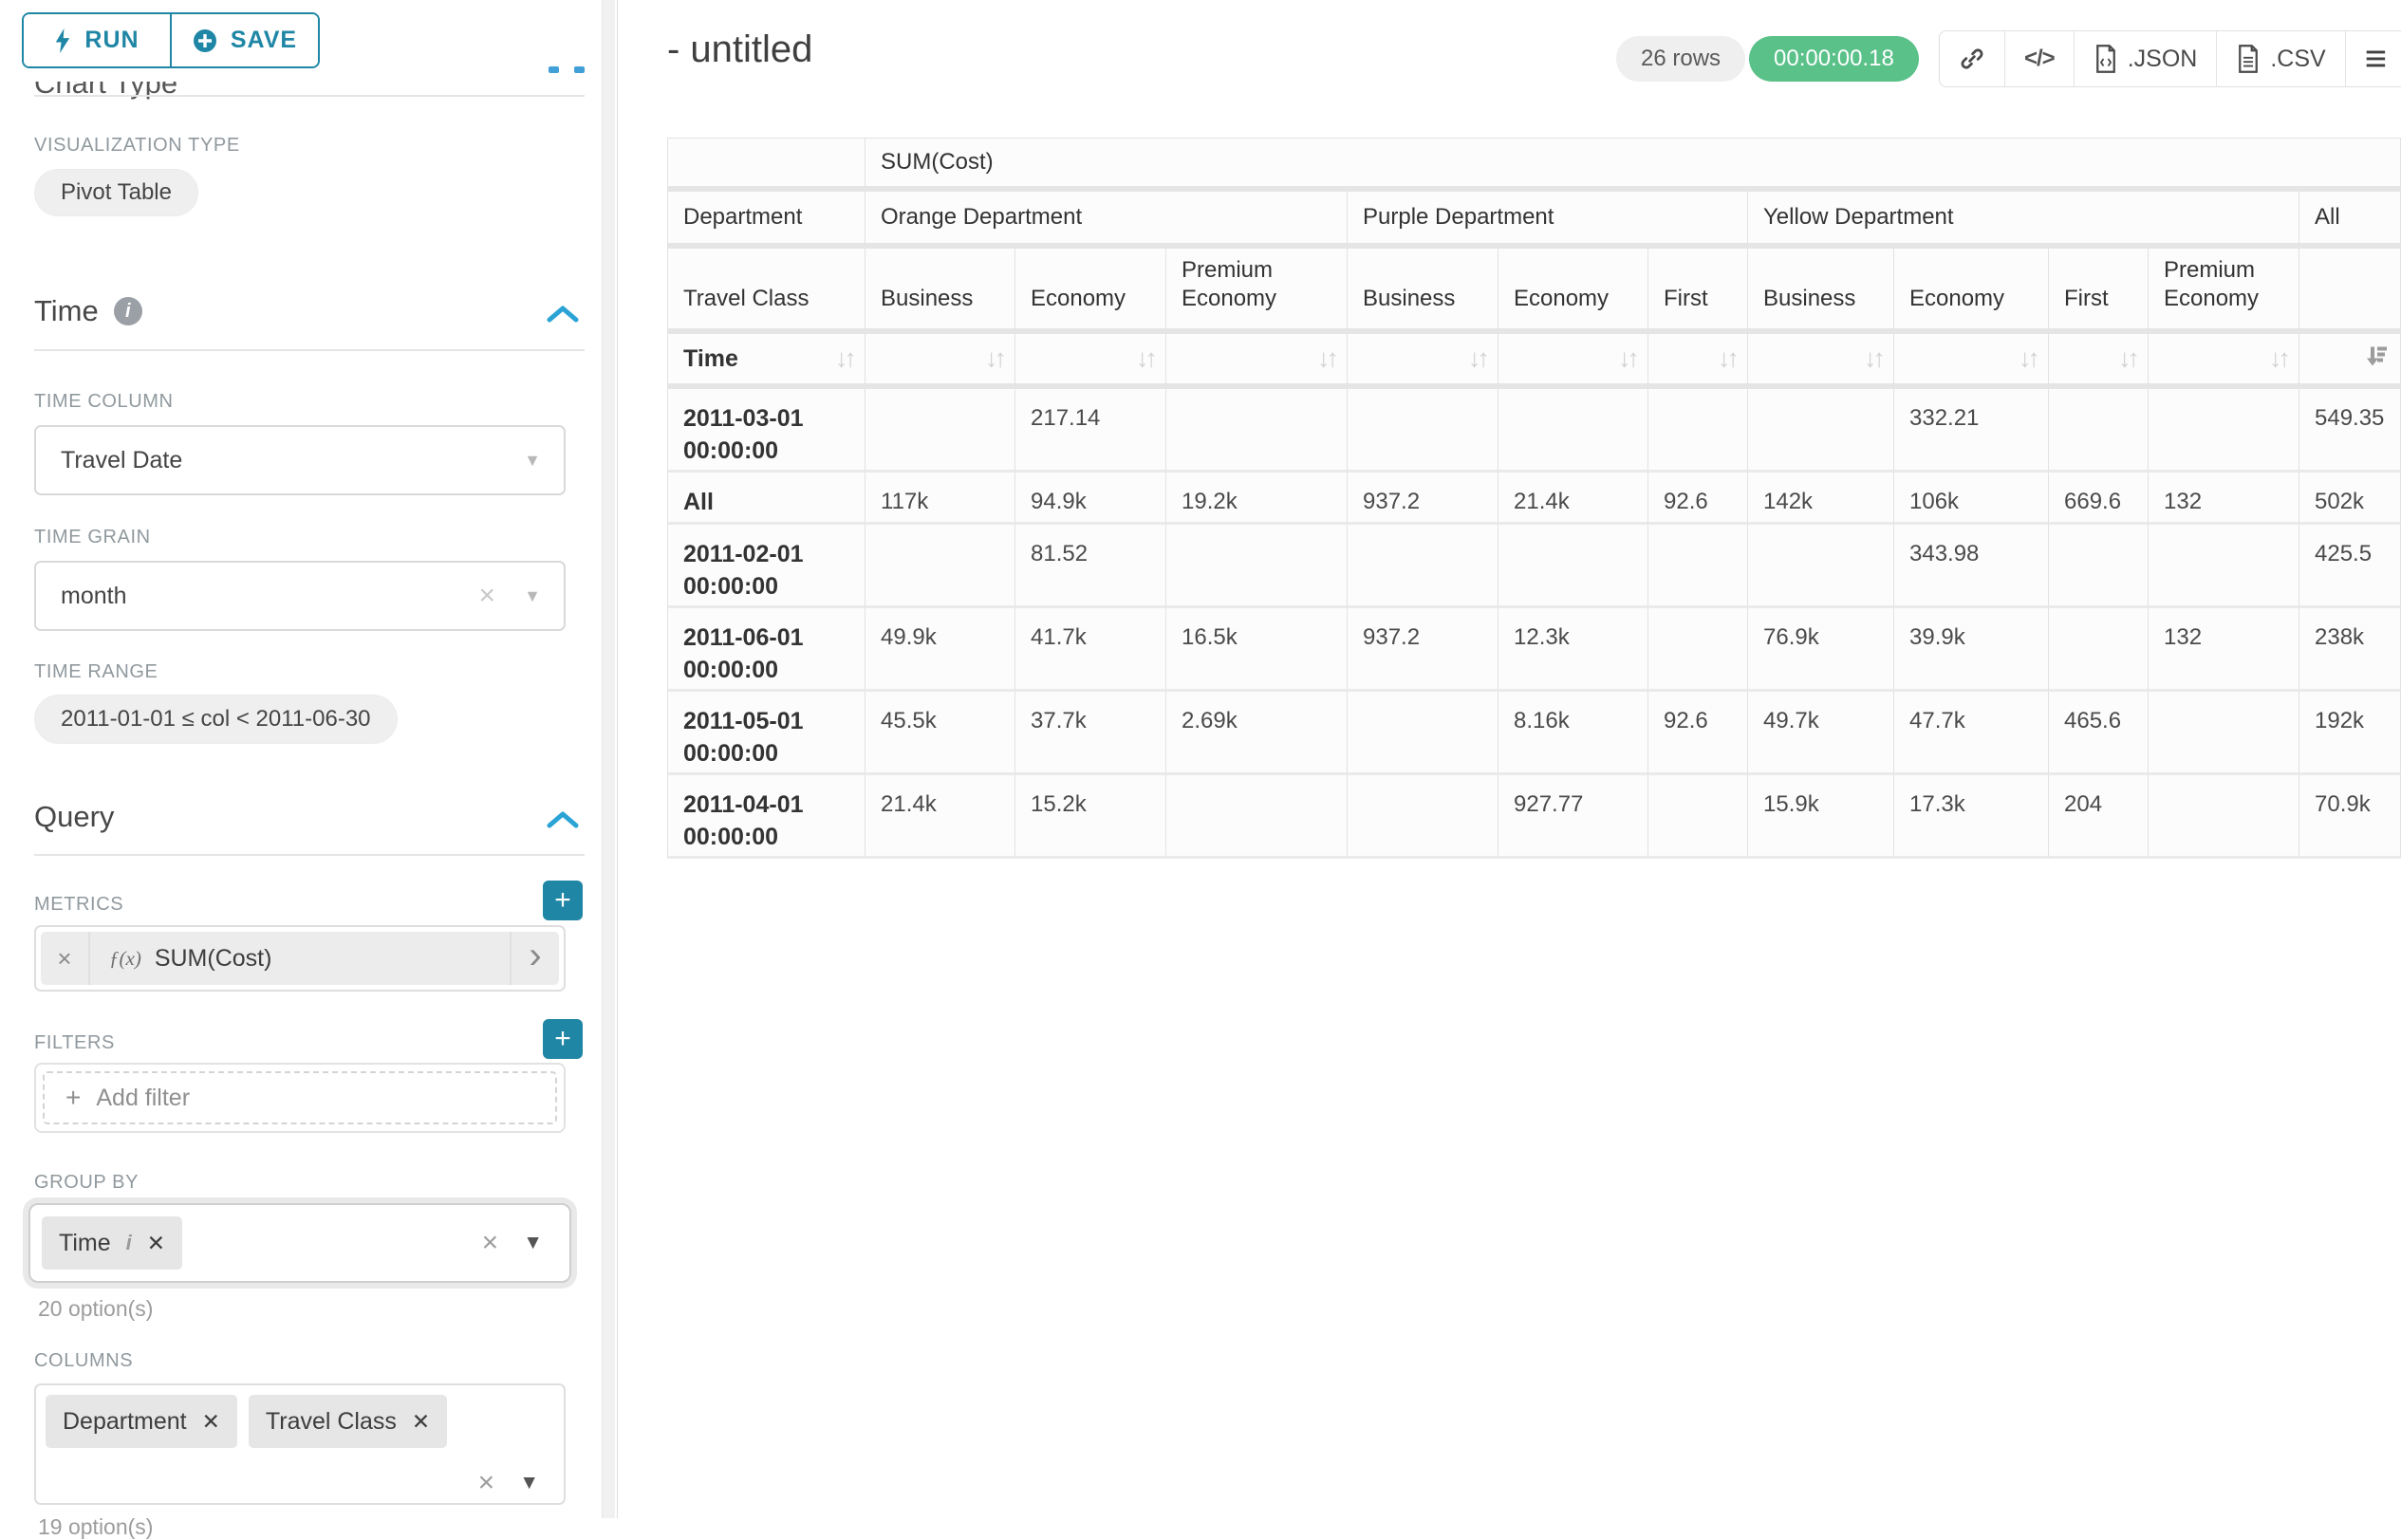 The height and width of the screenshot is (1540, 2401). What do you see at coordinates (2350, 291) in the screenshot?
I see `col-header` at bounding box center [2350, 291].